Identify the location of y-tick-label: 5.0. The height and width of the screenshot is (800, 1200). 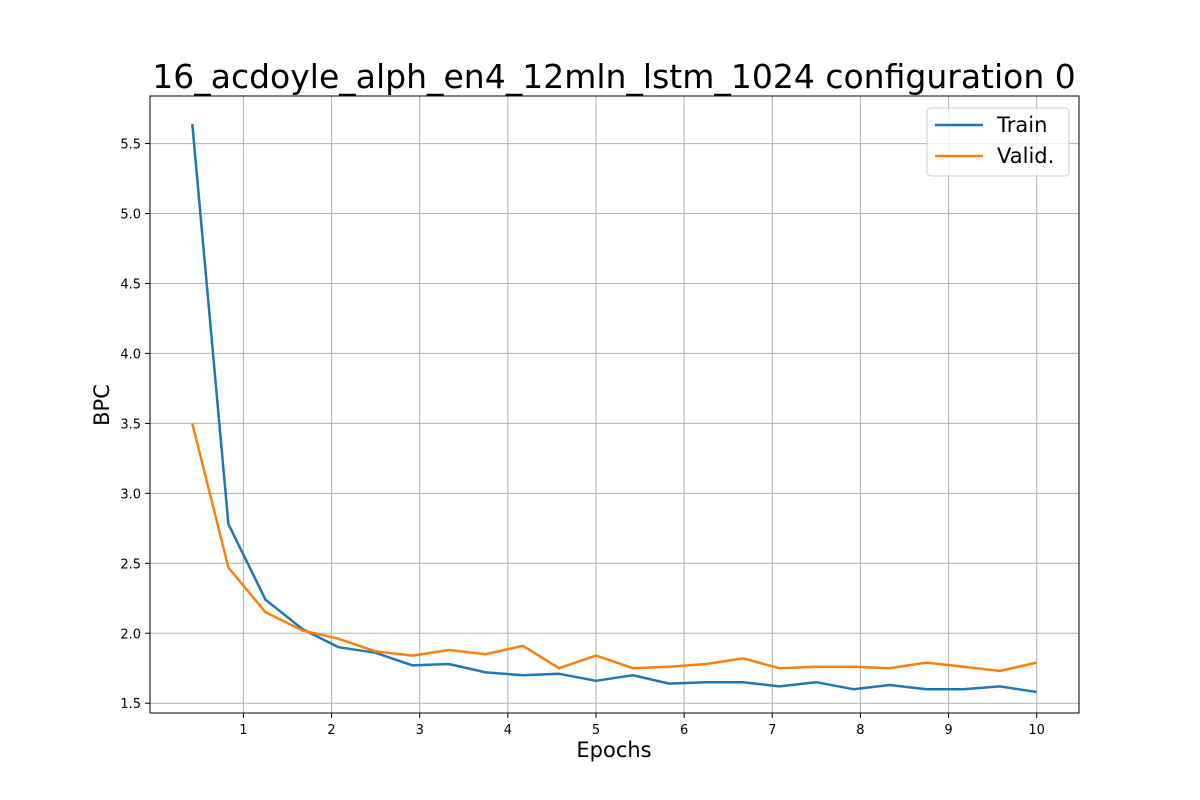
(130, 215).